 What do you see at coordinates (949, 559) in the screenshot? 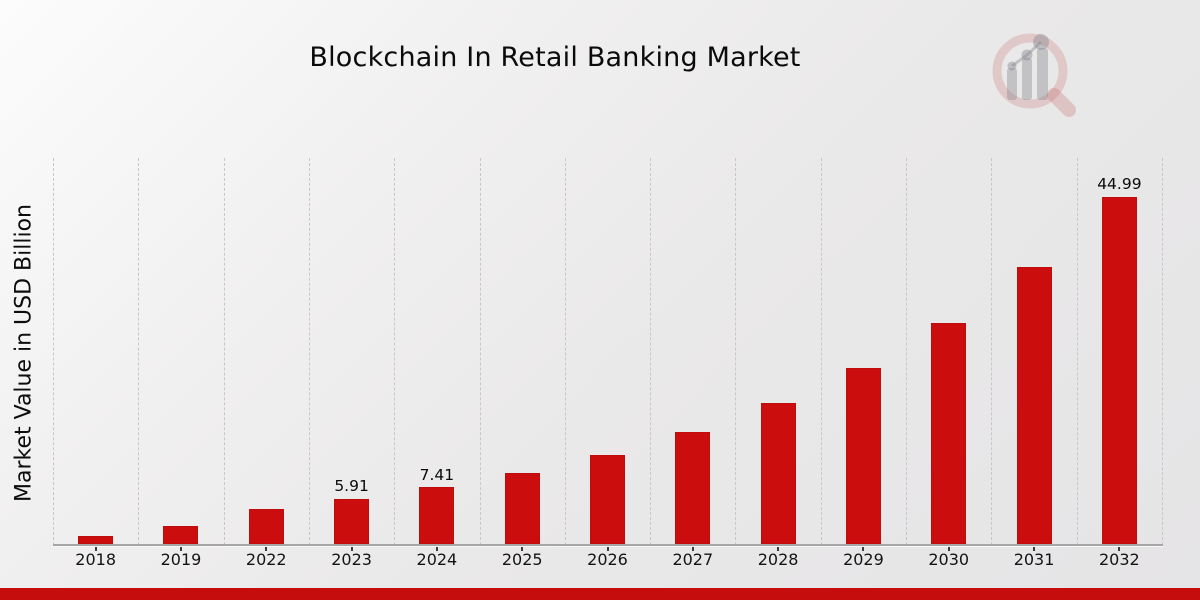
I see `x-tick-label-2030: 2030` at bounding box center [949, 559].